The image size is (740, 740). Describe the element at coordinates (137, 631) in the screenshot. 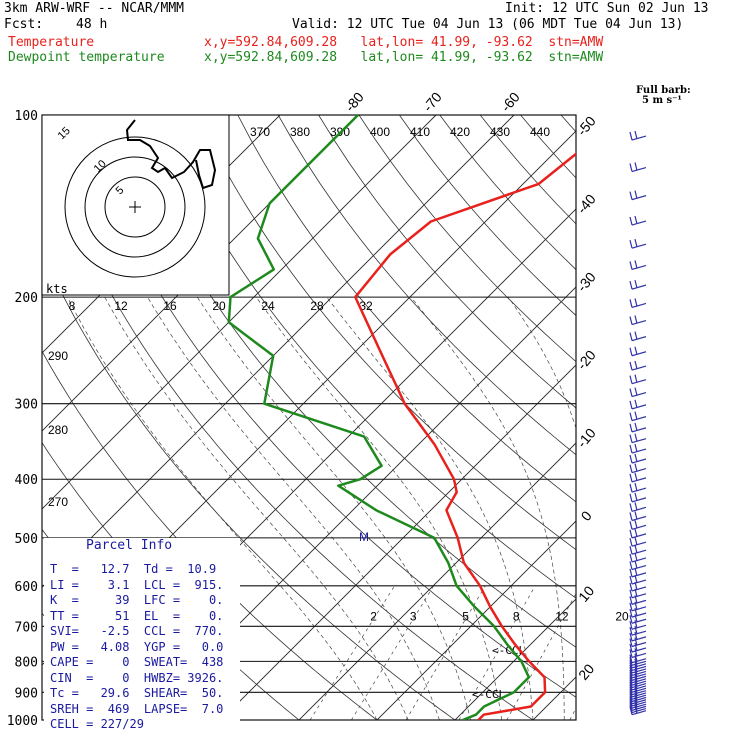

I see `parcel-row-svi: SVI= -2.5 CCL = 770.` at that location.